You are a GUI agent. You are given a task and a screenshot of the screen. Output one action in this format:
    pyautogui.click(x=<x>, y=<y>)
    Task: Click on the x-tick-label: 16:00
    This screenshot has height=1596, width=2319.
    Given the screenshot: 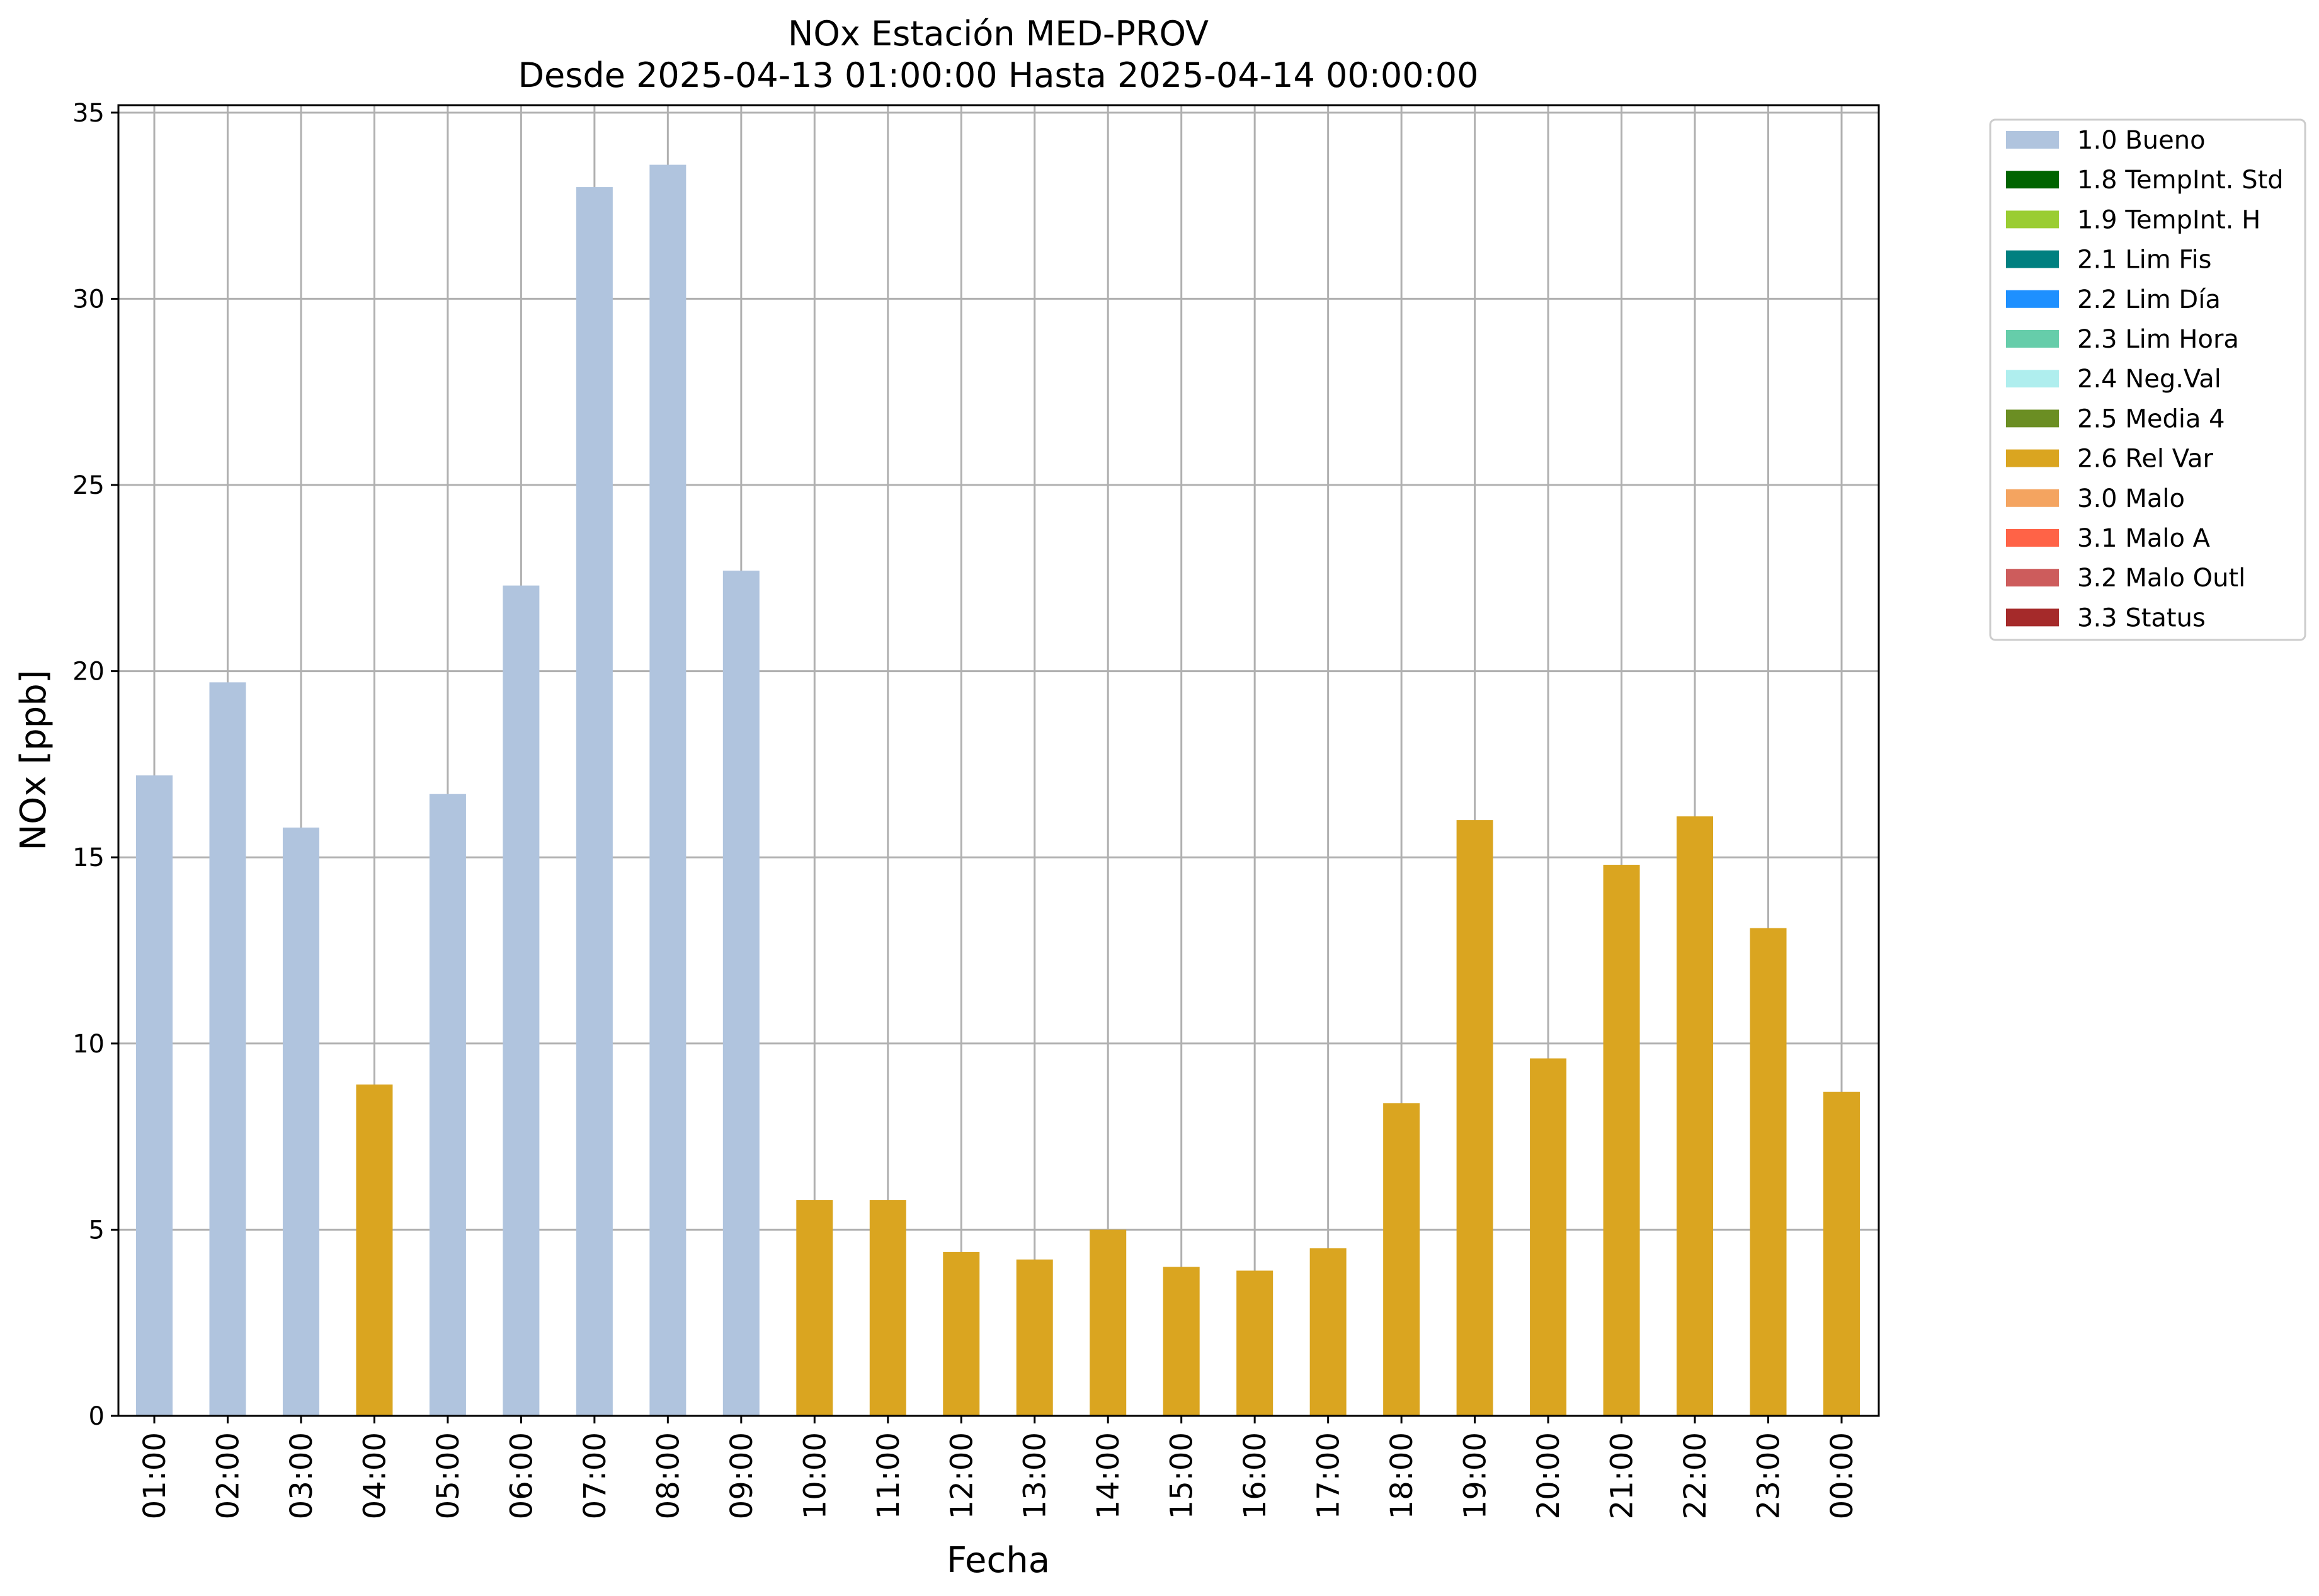 What is the action you would take?
    pyautogui.click(x=1255, y=1475)
    